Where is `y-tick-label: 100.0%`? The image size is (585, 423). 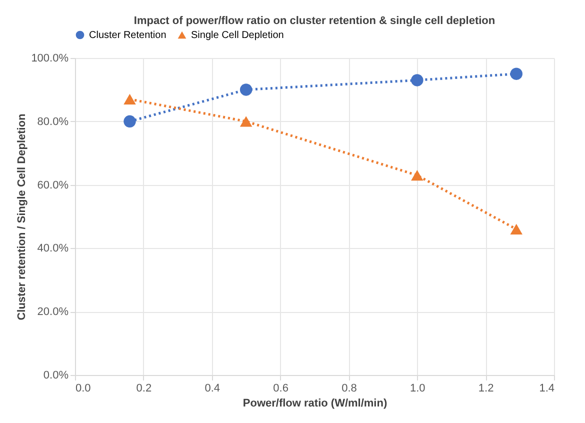
y-tick-label: 100.0% is located at coordinates (50, 58).